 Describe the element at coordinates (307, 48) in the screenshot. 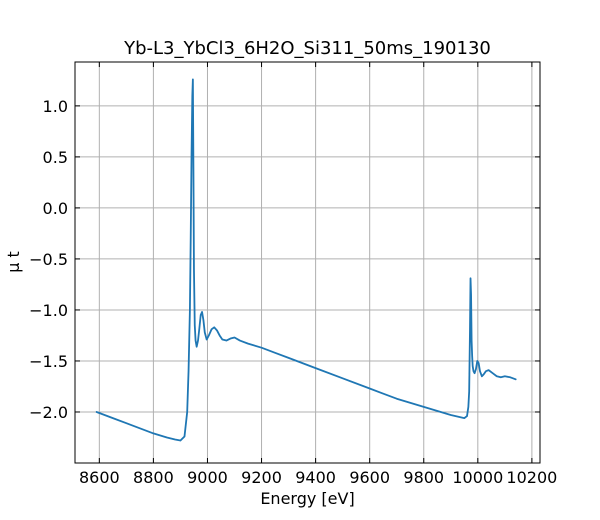

I see `chart-title: Yb-L3_YbCl3_6H2O_Si311_50ms_190130` at that location.